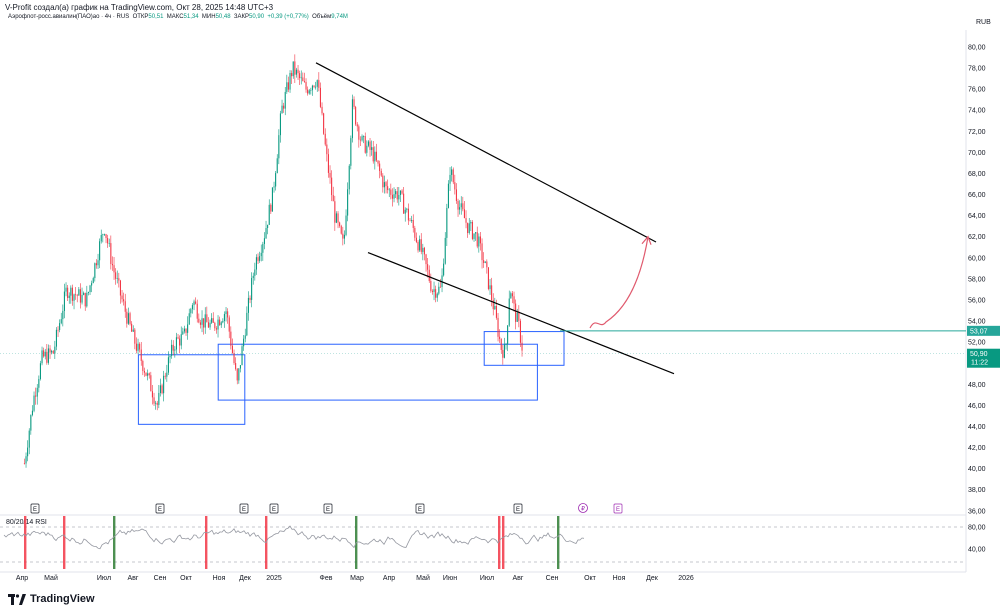 This screenshot has height=613, width=1000. I want to click on legend-open: 50,51, so click(156, 17).